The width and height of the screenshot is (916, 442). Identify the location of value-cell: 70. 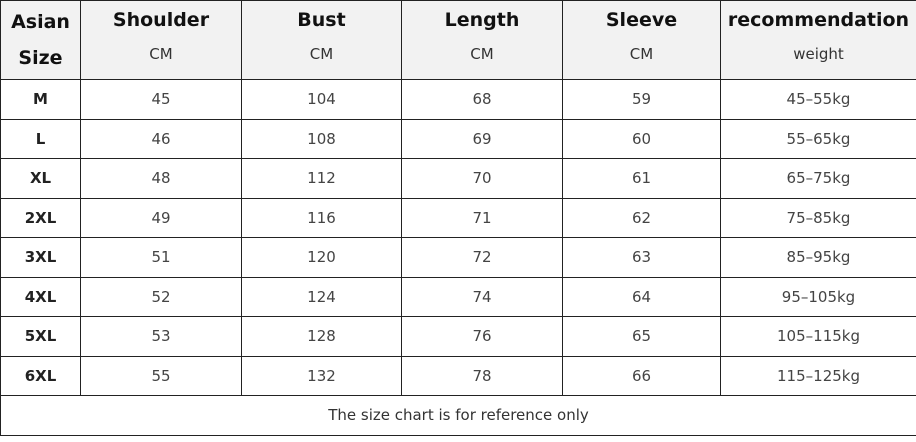
(482, 178).